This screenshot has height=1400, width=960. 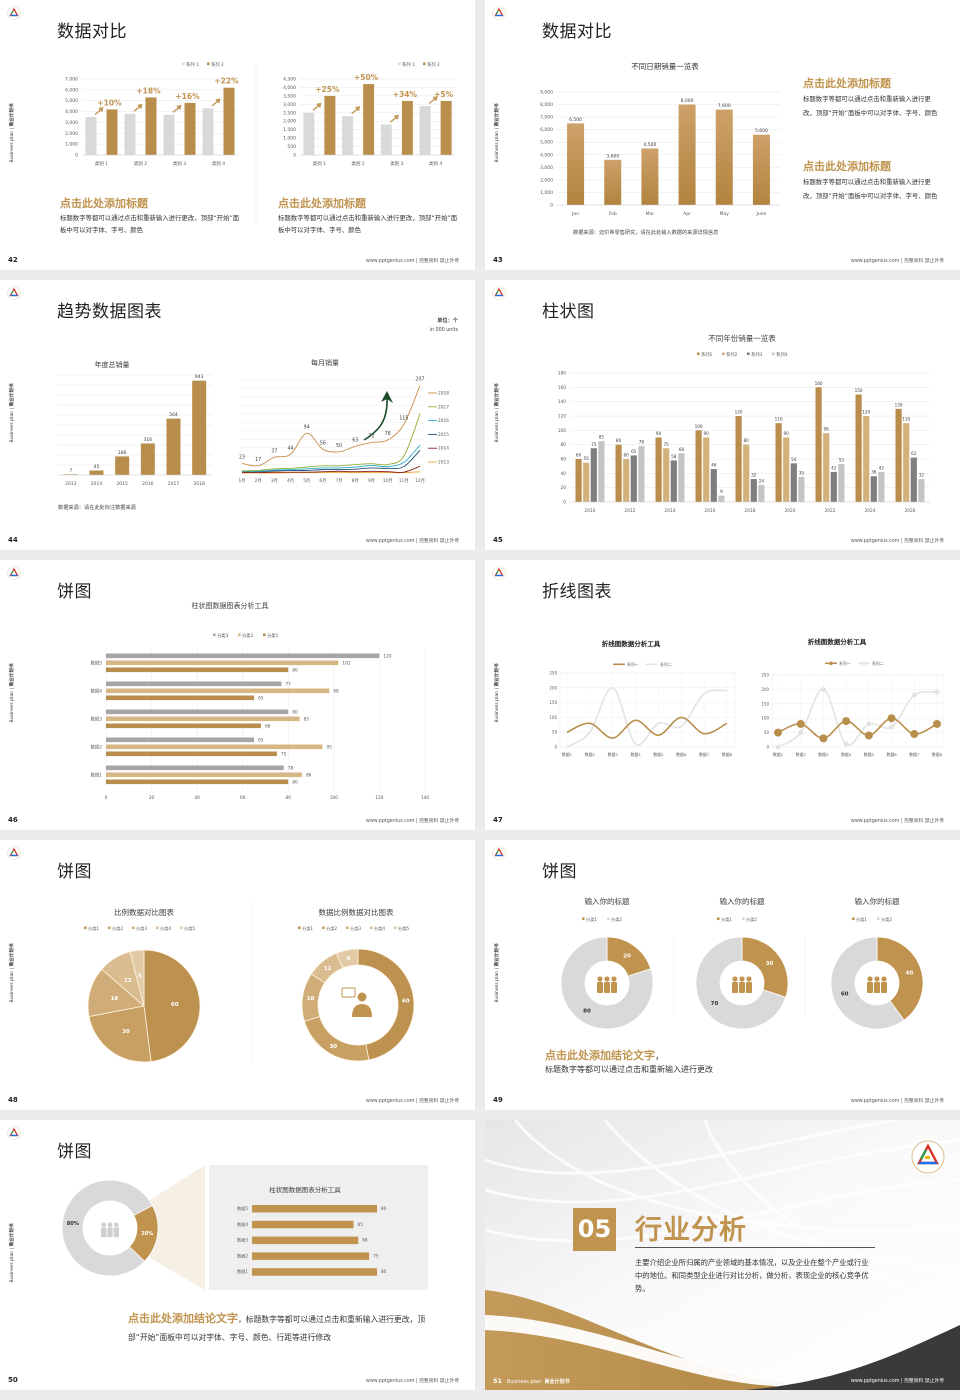 What do you see at coordinates (243, 798) in the screenshot?
I see `x-tick-label: 60` at bounding box center [243, 798].